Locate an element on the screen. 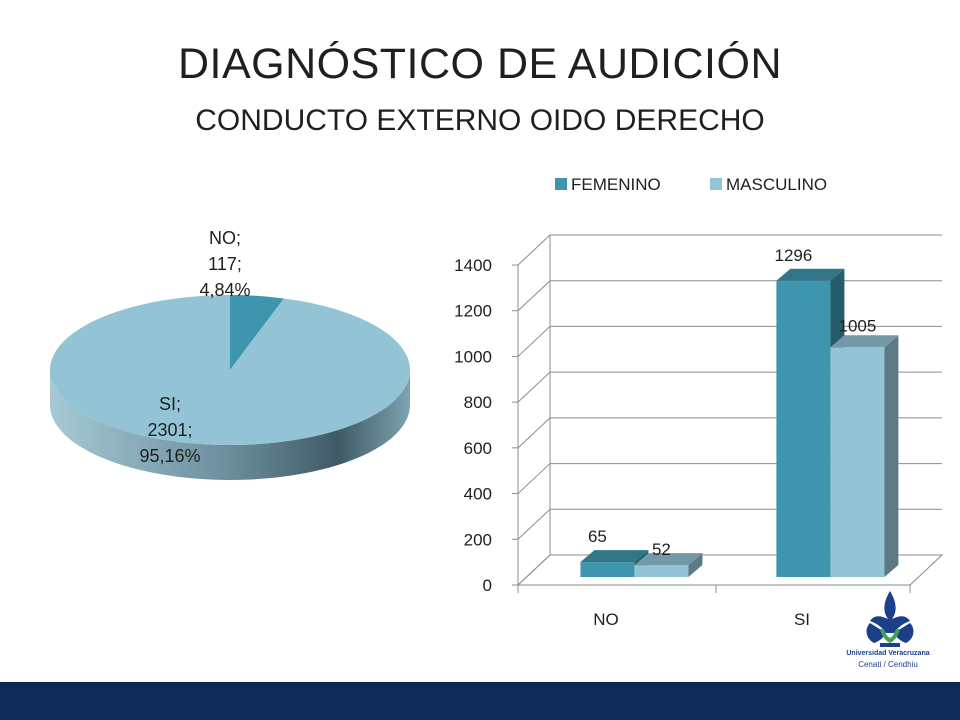  x-category-label-no: NO is located at coordinates (606, 619).